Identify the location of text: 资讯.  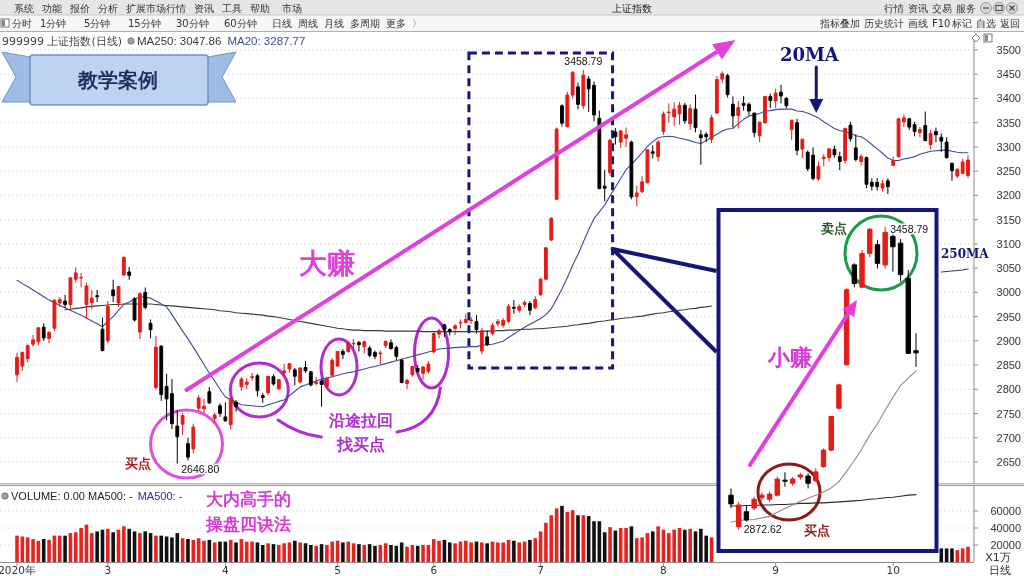
(918, 8).